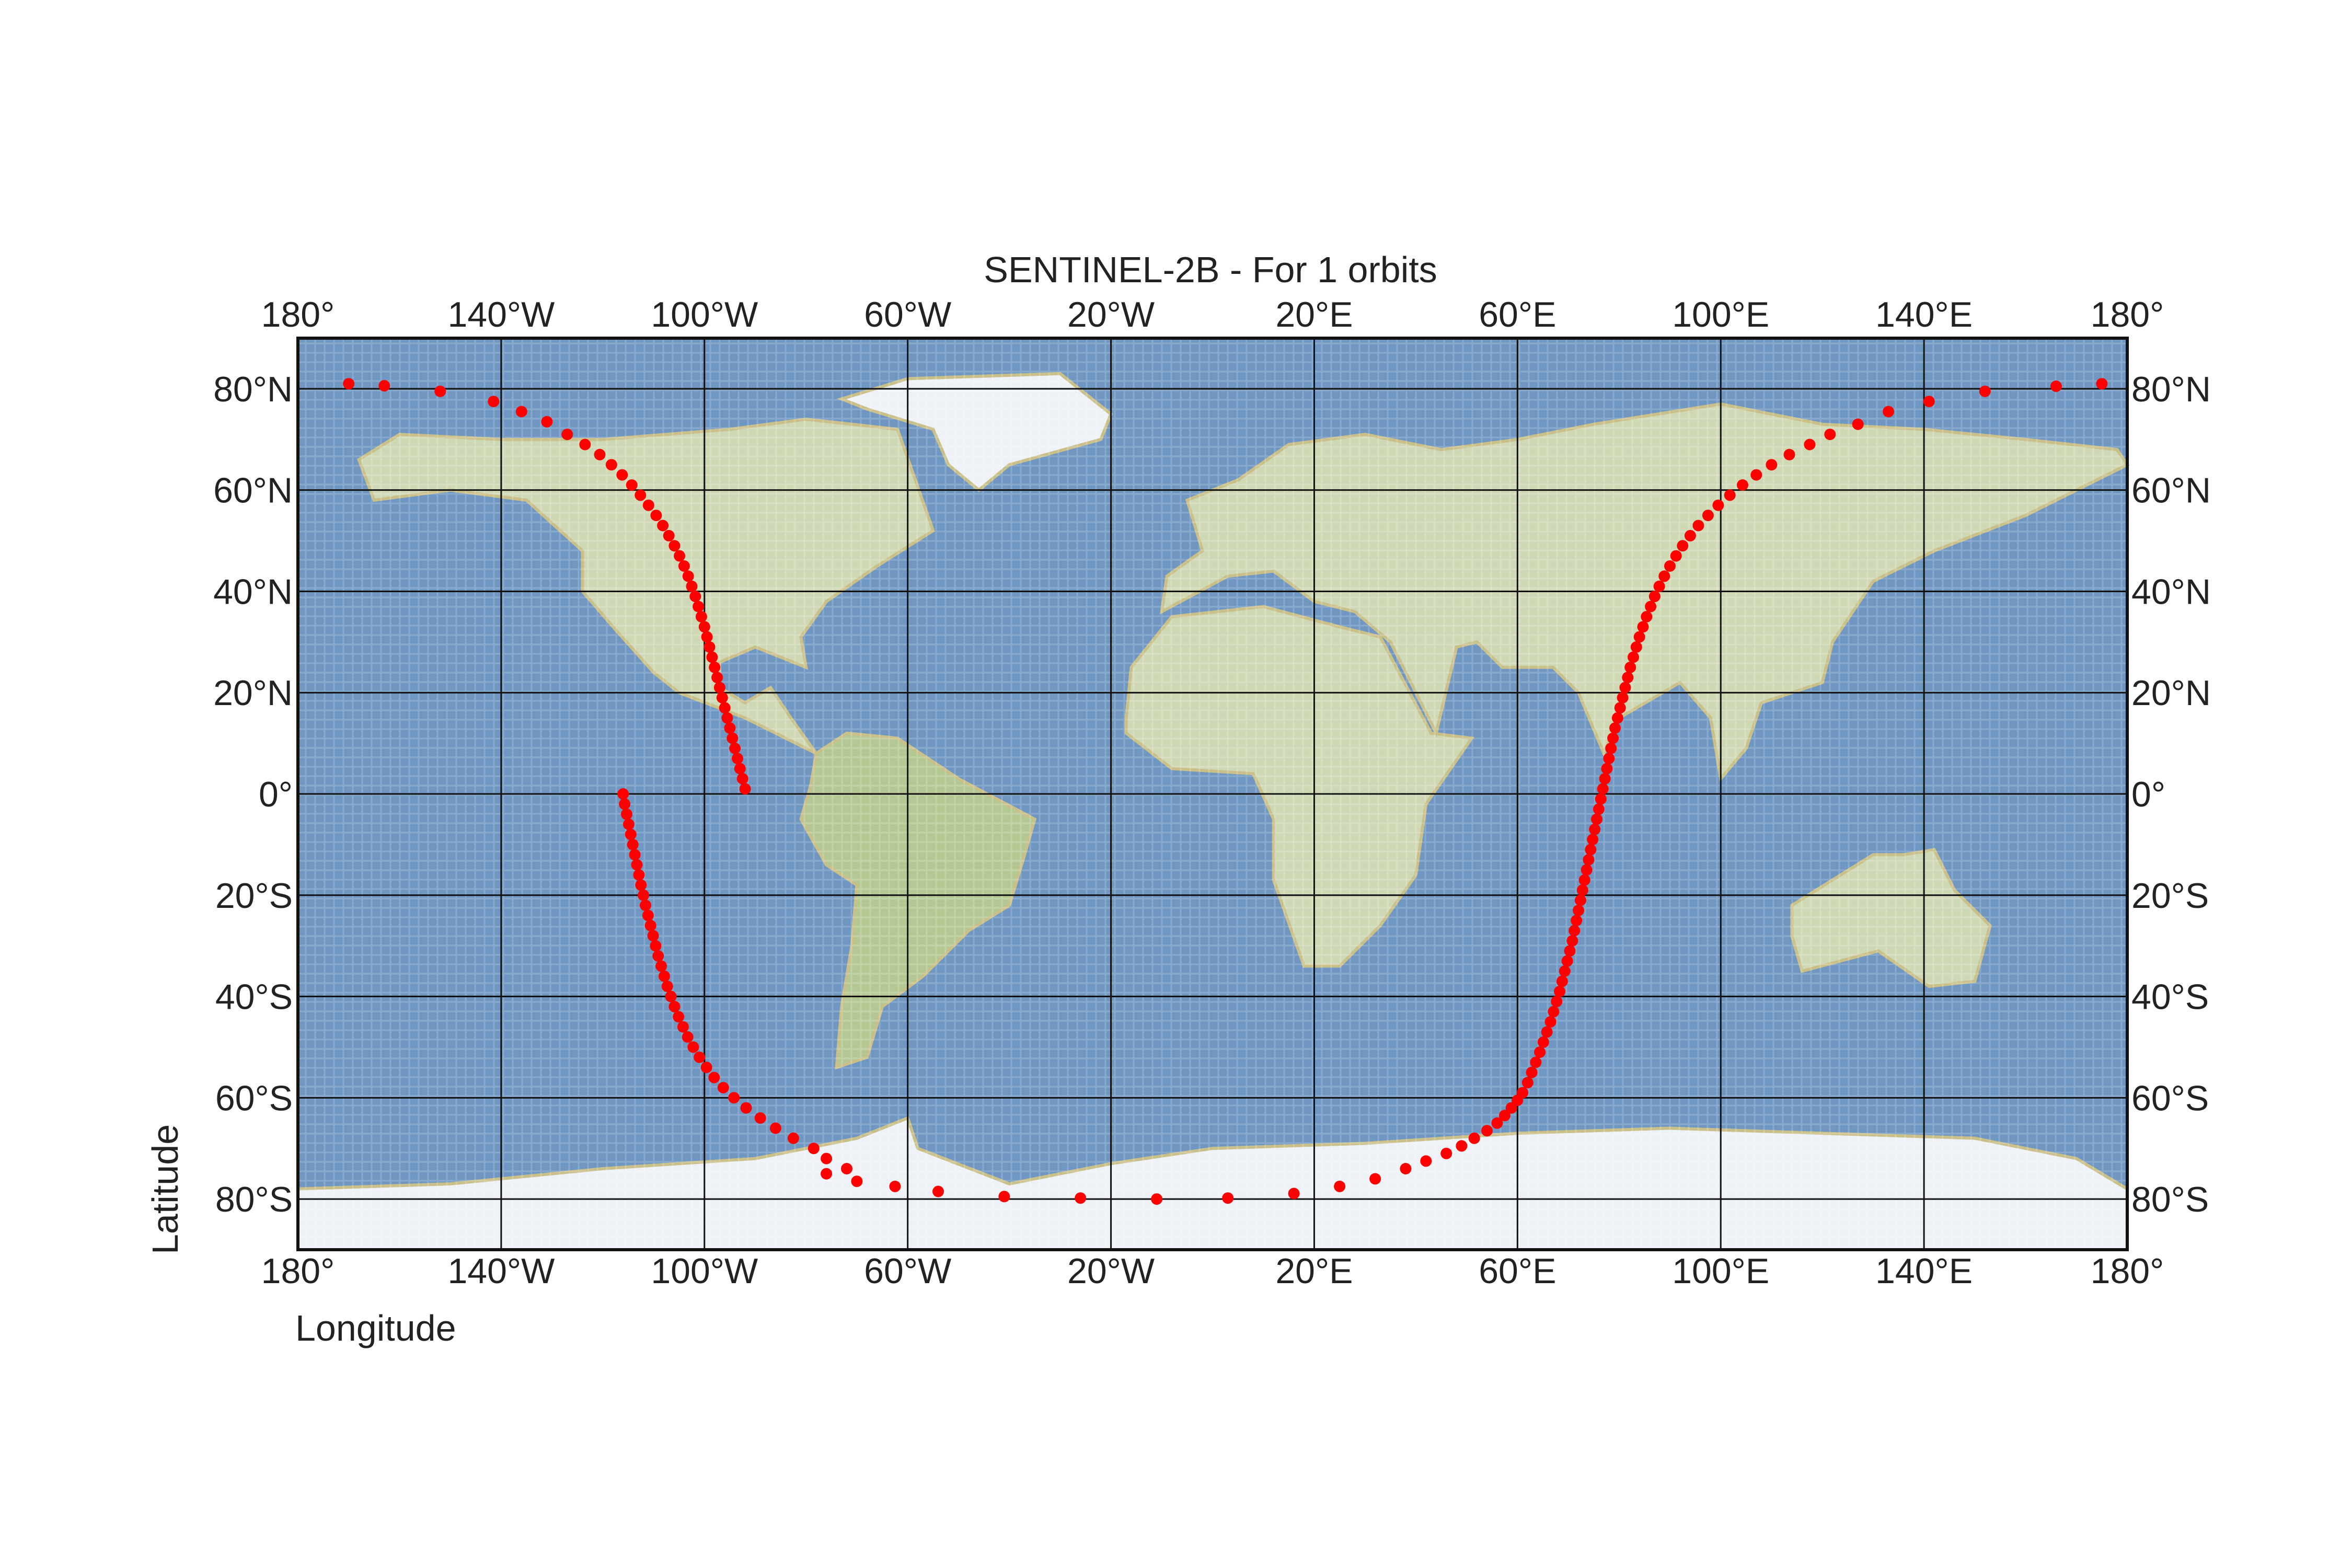 The height and width of the screenshot is (1568, 2352). I want to click on y-tick-label-right: 0°, so click(2148, 794).